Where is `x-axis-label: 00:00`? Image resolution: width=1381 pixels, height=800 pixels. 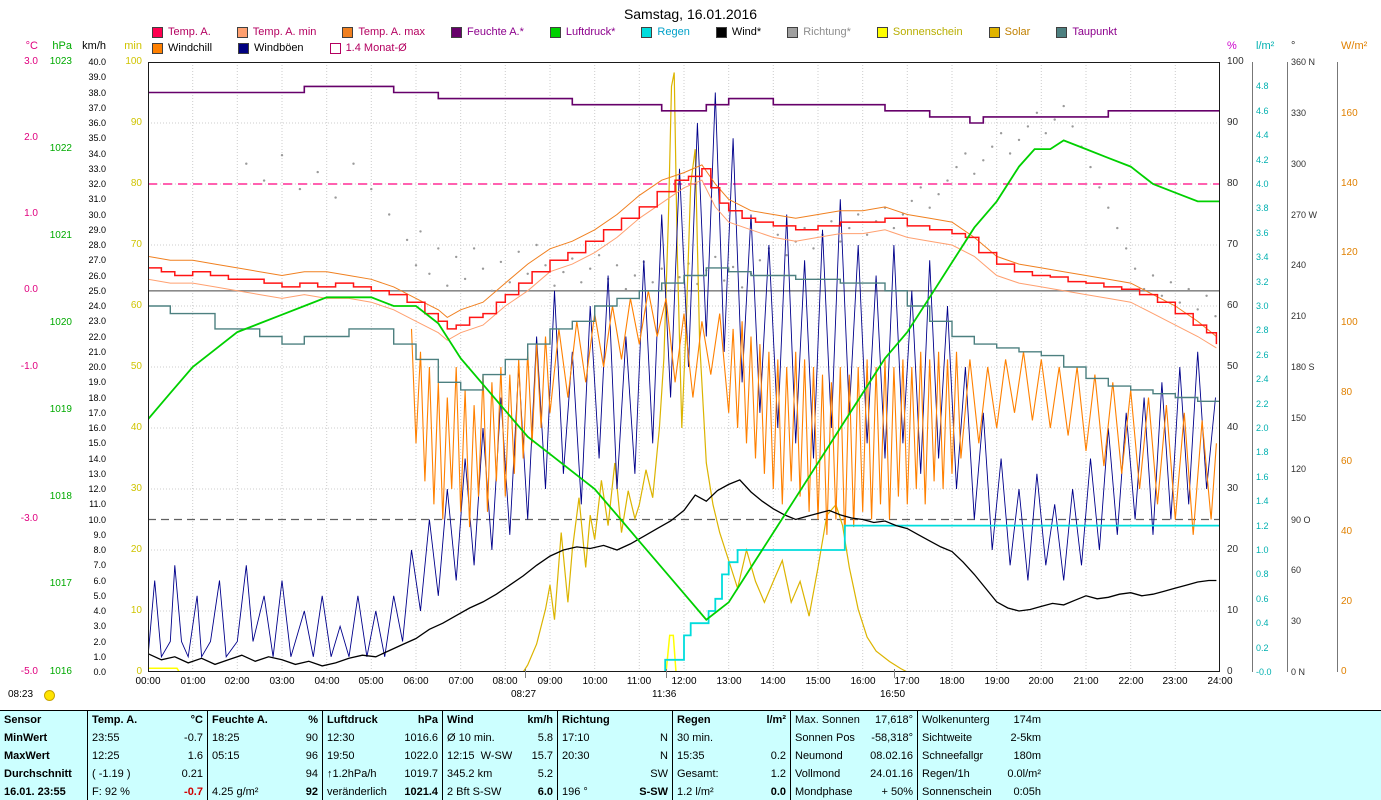
x-axis-label: 00:00 is located at coordinates (148, 681).